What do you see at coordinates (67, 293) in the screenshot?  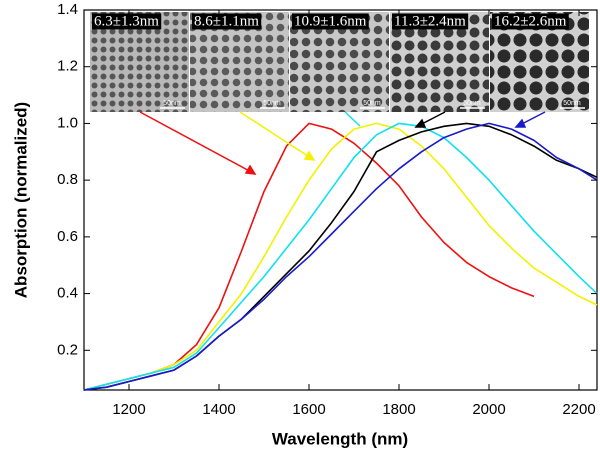 I see `y-tick-label: 0.4` at bounding box center [67, 293].